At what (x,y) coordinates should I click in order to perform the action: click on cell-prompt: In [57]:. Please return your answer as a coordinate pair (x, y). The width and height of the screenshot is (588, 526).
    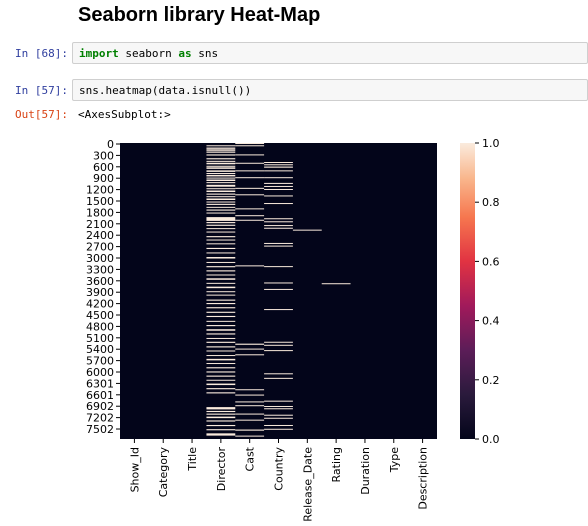
    Looking at the image, I should click on (41, 90).